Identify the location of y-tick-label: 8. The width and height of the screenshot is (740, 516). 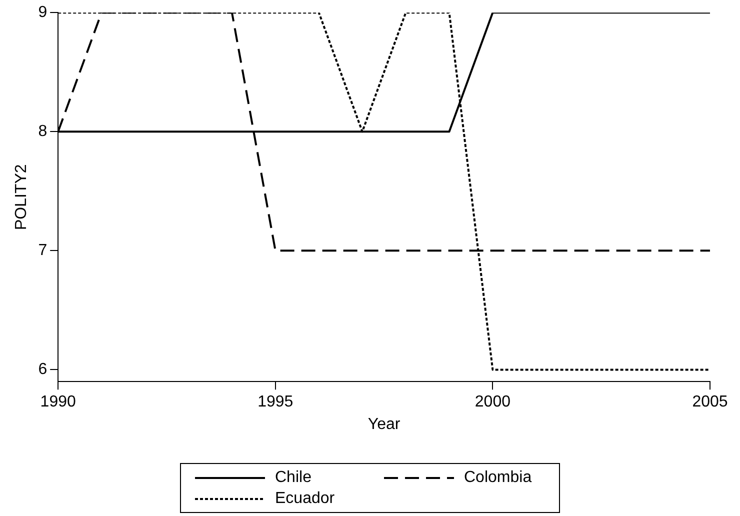
(43, 131).